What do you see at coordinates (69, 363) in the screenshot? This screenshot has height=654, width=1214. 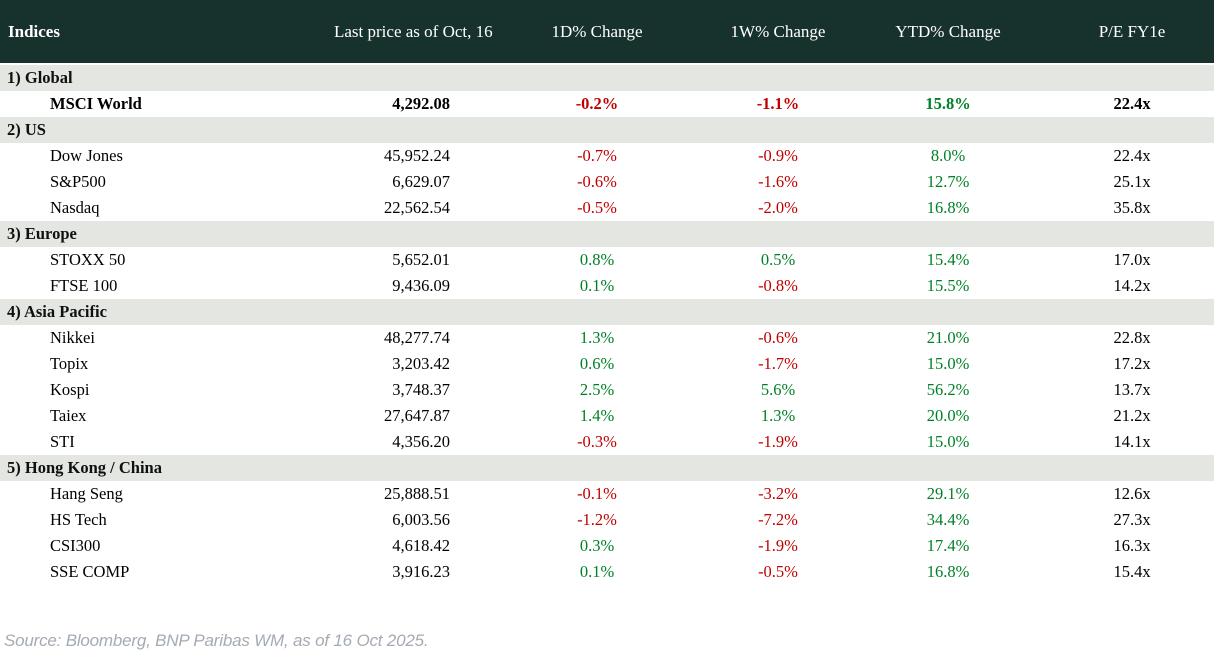 I see `index-name-cell: Topix` at bounding box center [69, 363].